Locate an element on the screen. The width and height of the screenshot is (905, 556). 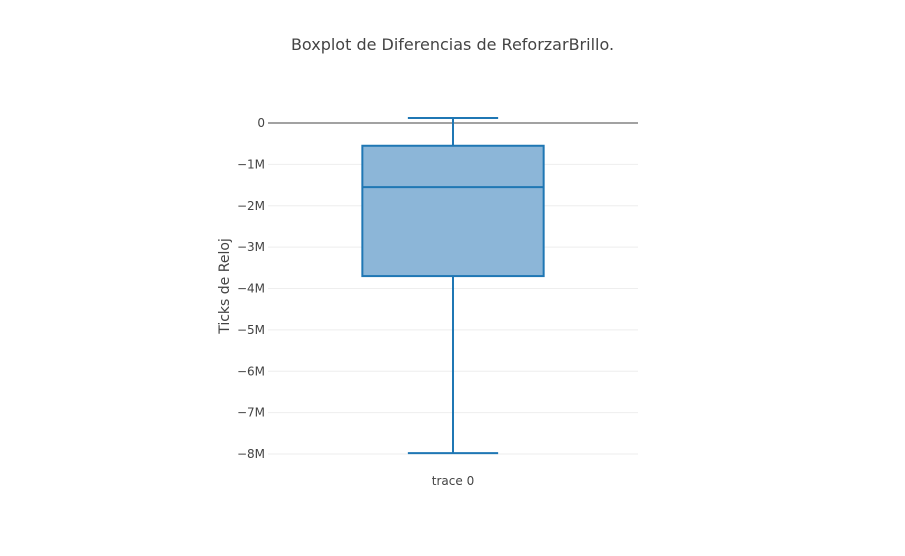
box-trace is located at coordinates (453, 286).